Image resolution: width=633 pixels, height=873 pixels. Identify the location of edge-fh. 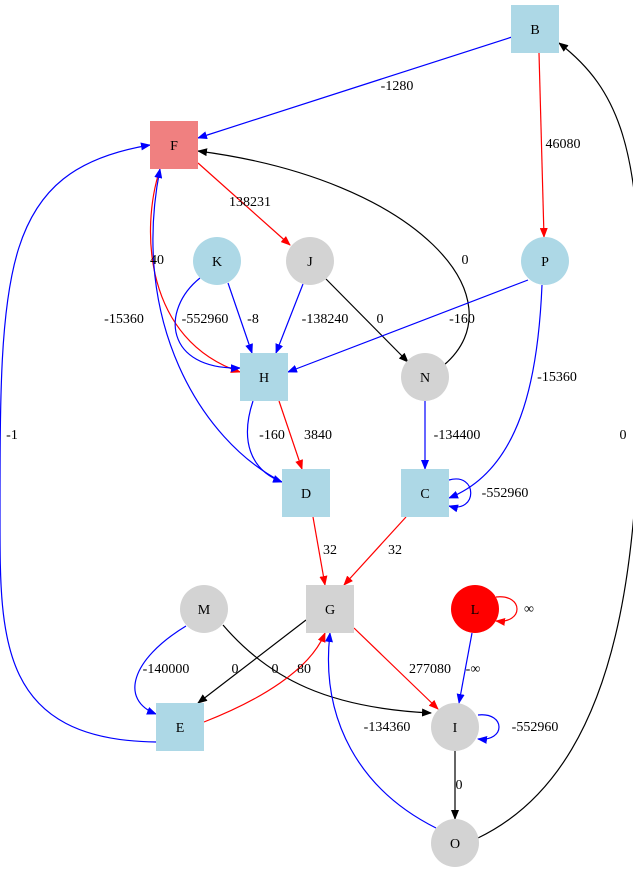
(195, 270).